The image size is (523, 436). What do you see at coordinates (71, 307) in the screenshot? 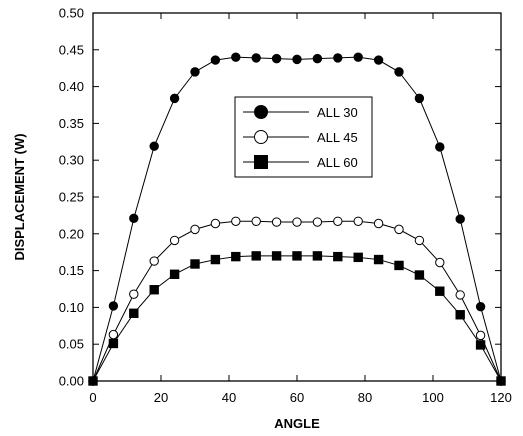
I see `y-tick-label: 0.10` at bounding box center [71, 307].